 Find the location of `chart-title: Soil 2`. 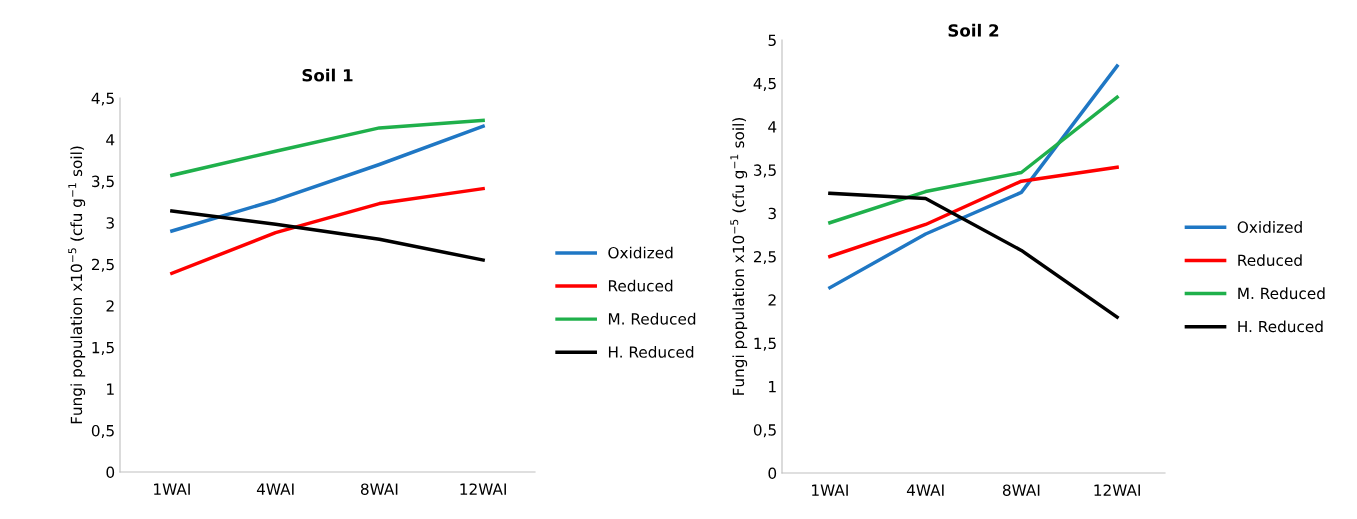

chart-title: Soil 2 is located at coordinates (973, 30).